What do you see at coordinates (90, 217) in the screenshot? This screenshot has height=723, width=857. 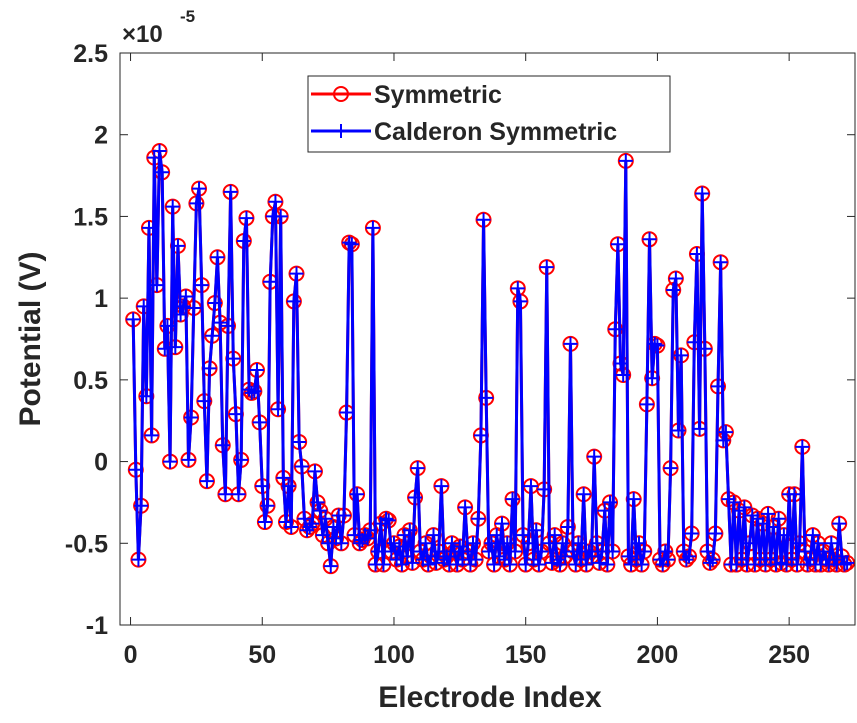 I see `y-tick-label: 1.5` at bounding box center [90, 217].